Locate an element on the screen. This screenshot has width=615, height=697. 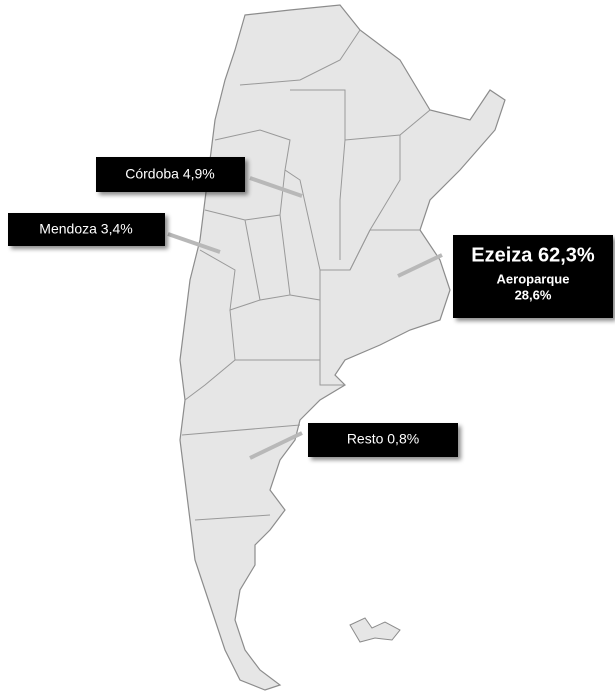
label: Córdoba 4,9% is located at coordinates (170, 174).